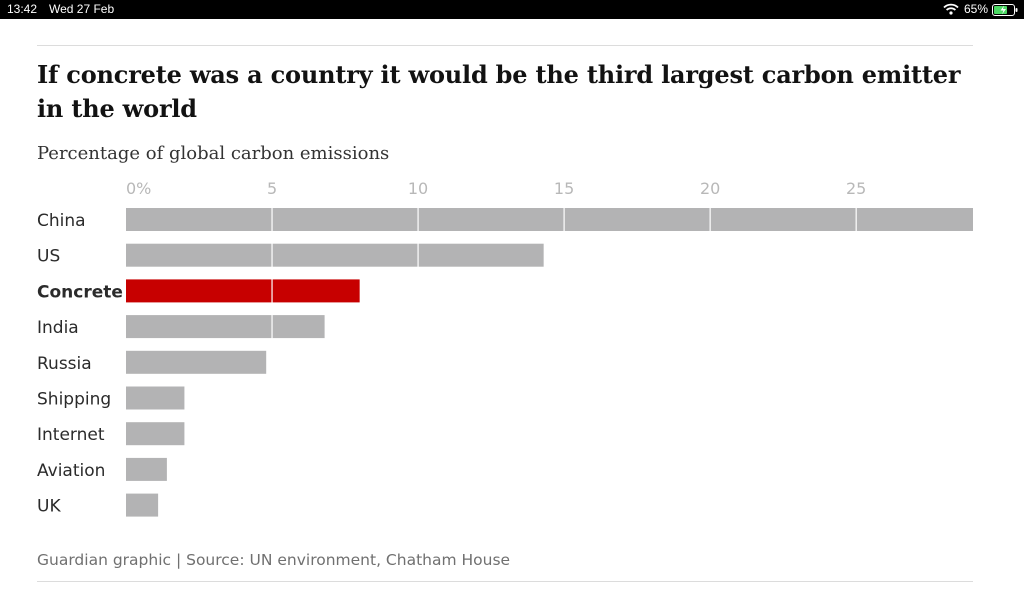 This screenshot has width=1024, height=605. What do you see at coordinates (225, 327) in the screenshot?
I see `bar-india` at bounding box center [225, 327].